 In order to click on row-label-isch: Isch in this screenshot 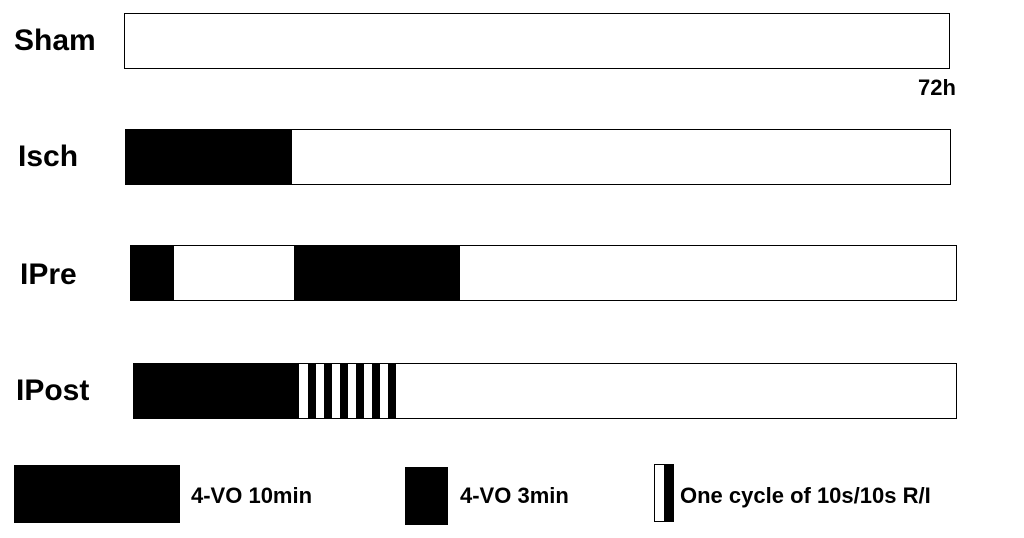, I will do `click(48, 156)`.